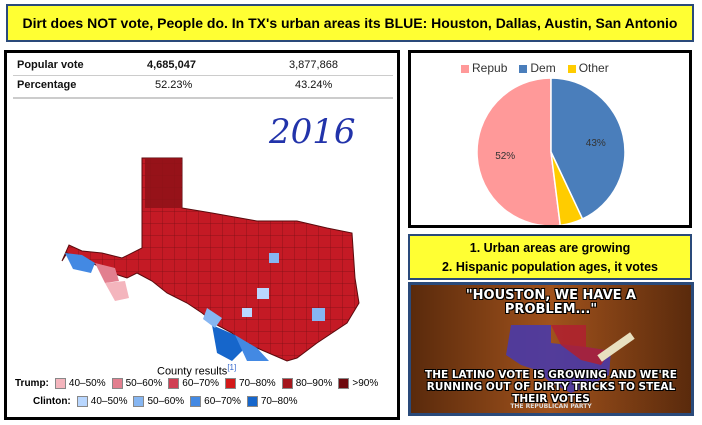 Image resolution: width=702 pixels, height=425 pixels. Describe the element at coordinates (313, 65) in the screenshot. I see `clinton-popular-vote: 3,877,868` at that location.